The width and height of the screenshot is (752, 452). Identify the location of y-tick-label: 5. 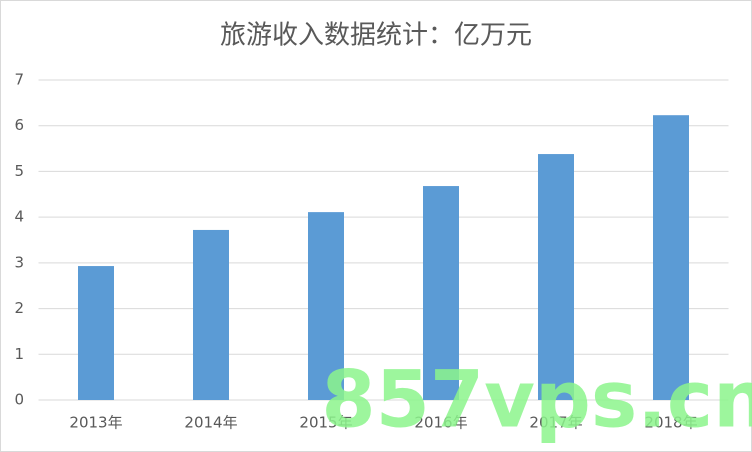
(19, 171).